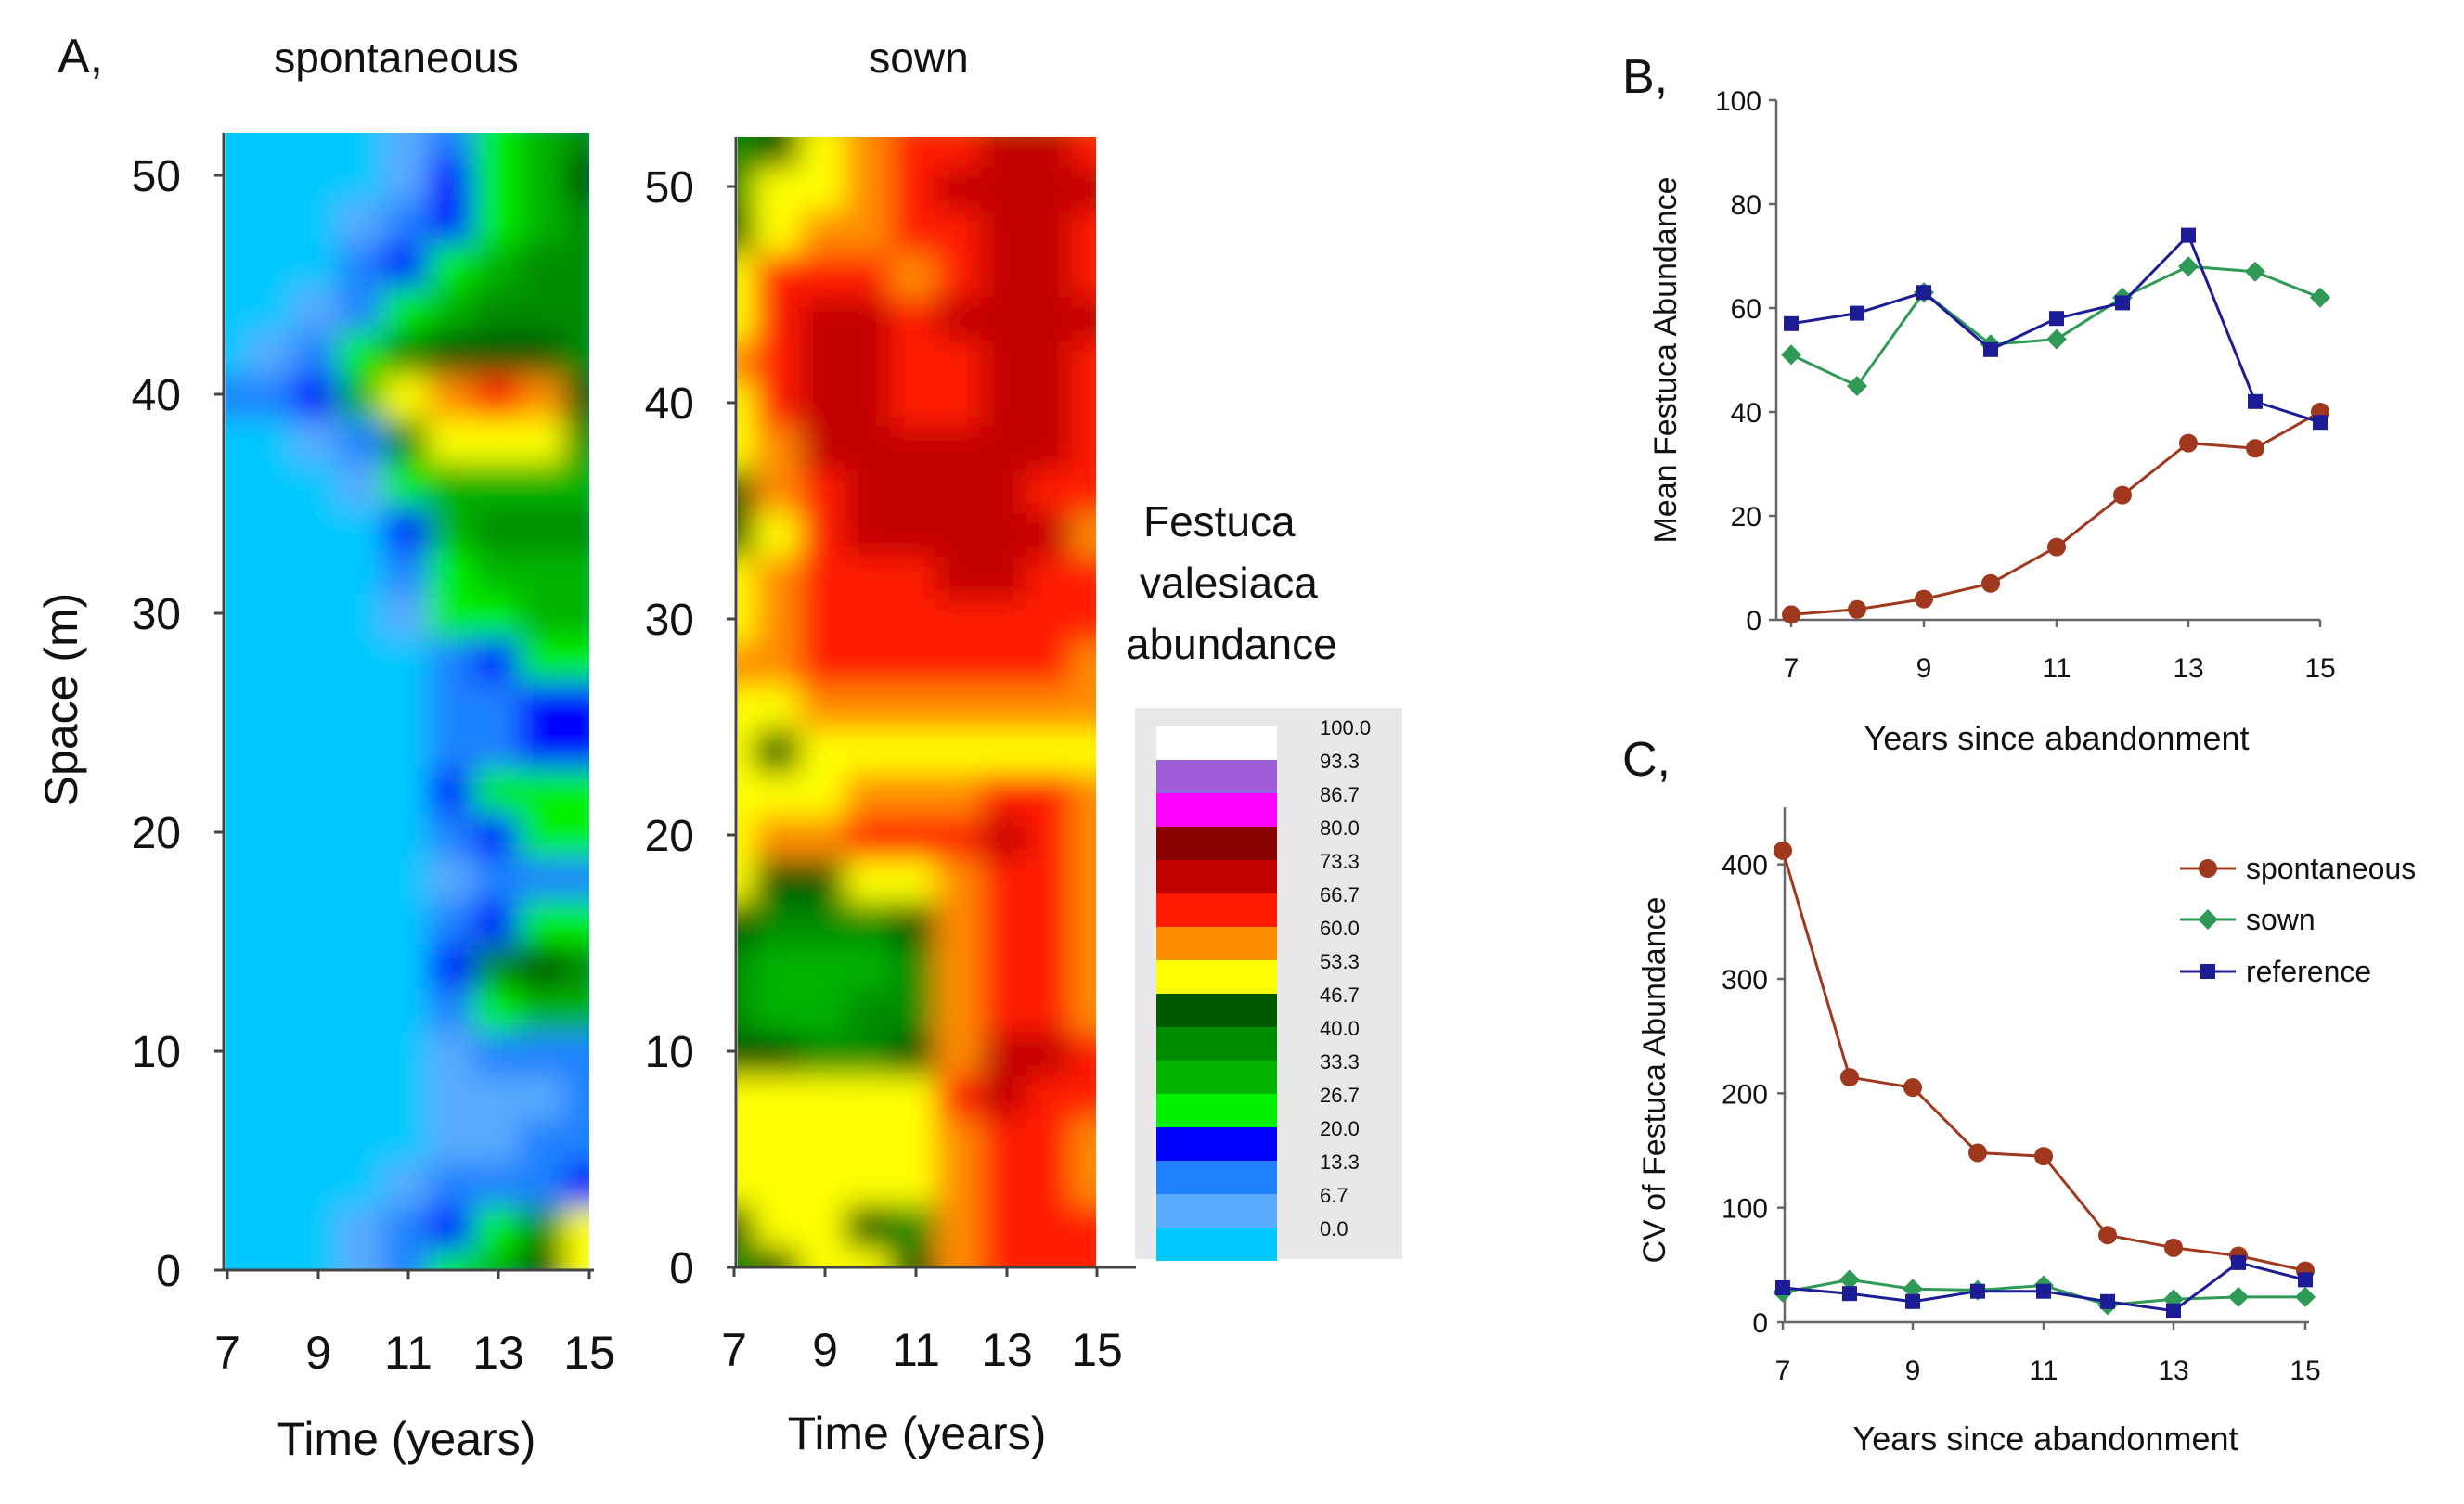 The height and width of the screenshot is (1504, 2464). I want to click on heatmap-sown-x-tick-label: 7, so click(734, 1350).